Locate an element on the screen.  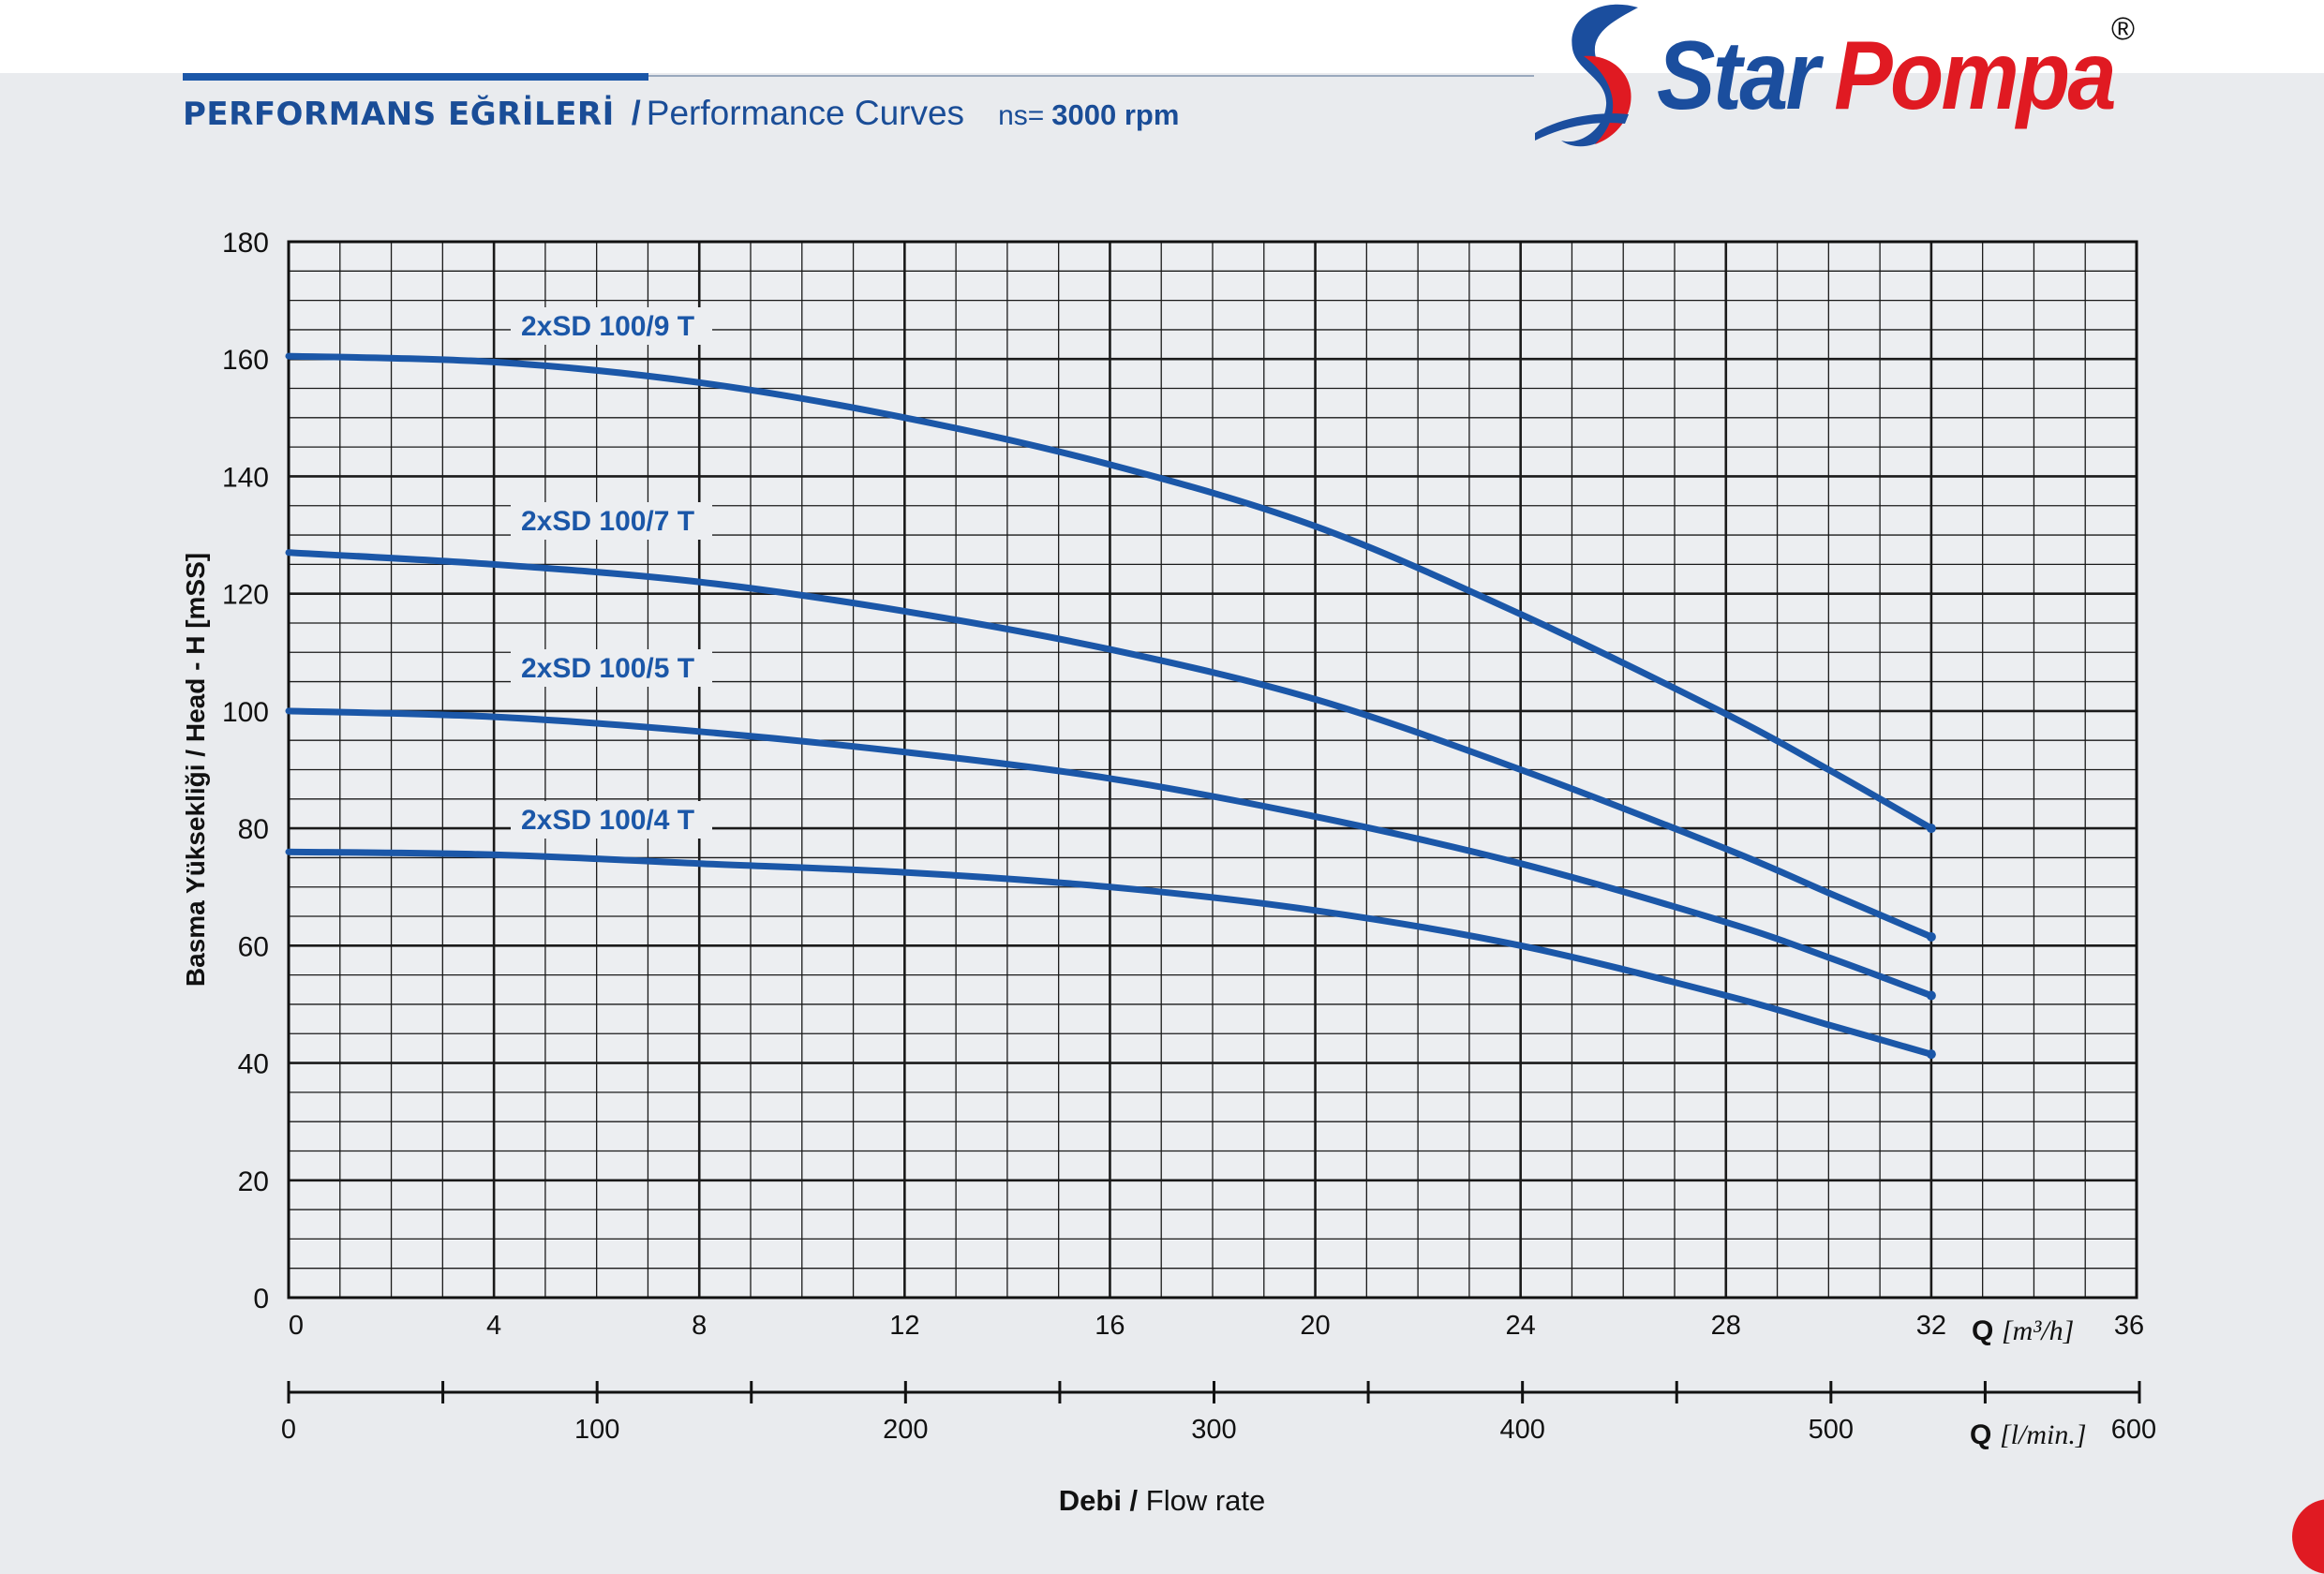
brand-wordmark: Star Pompa is located at coordinates (1887, 77).